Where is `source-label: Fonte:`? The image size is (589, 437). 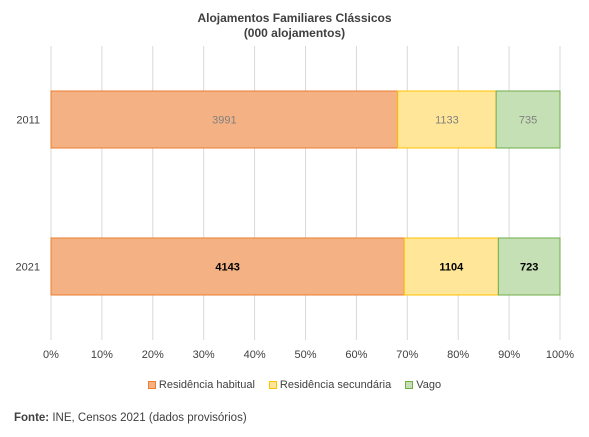 source-label: Fonte: is located at coordinates (32, 418).